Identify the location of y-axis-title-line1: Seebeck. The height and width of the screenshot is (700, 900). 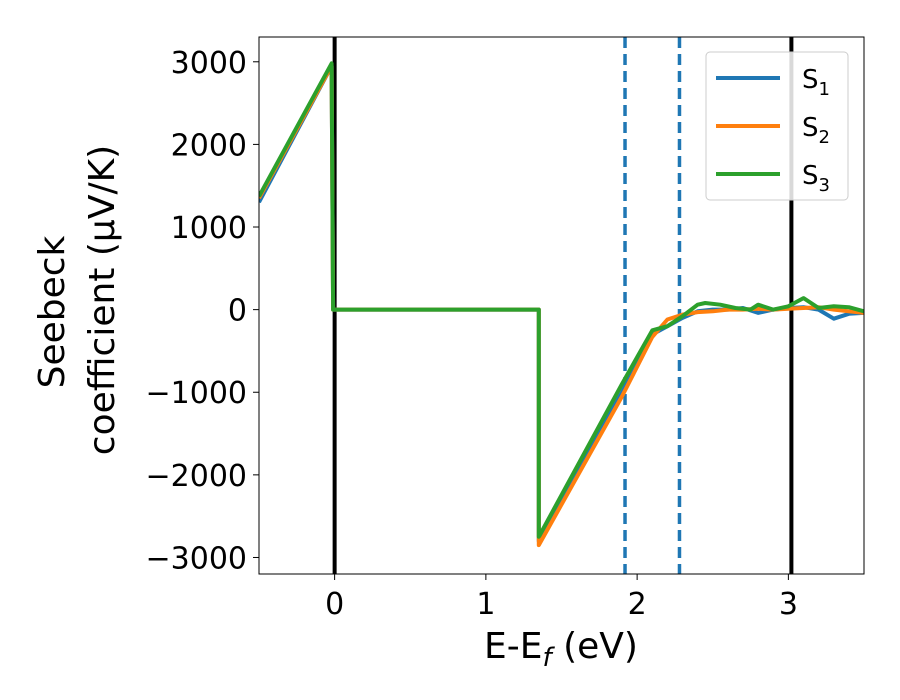
(52, 311).